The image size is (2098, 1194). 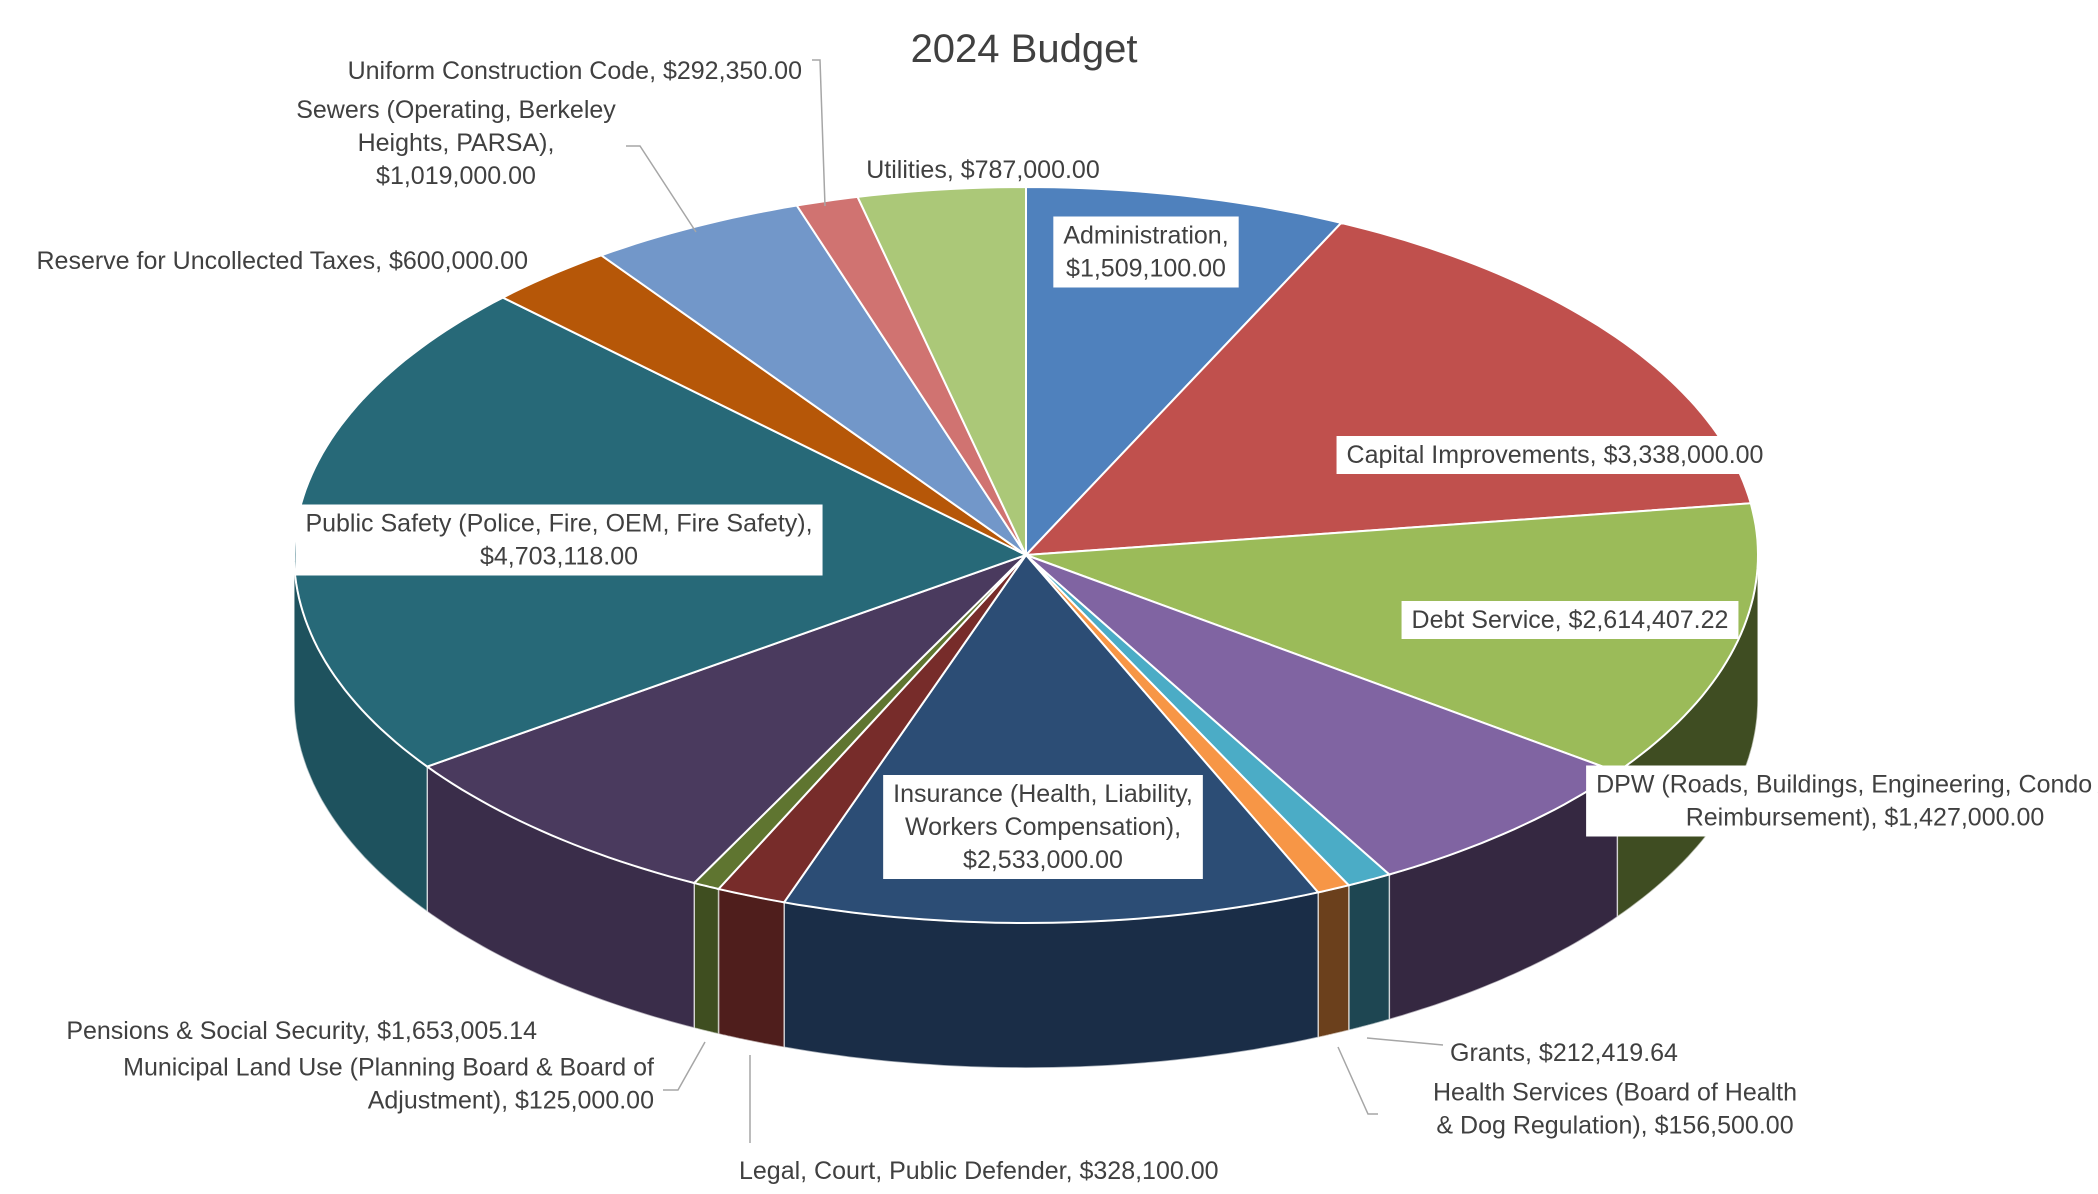 What do you see at coordinates (661, 189) in the screenshot?
I see `leader-line-sewers` at bounding box center [661, 189].